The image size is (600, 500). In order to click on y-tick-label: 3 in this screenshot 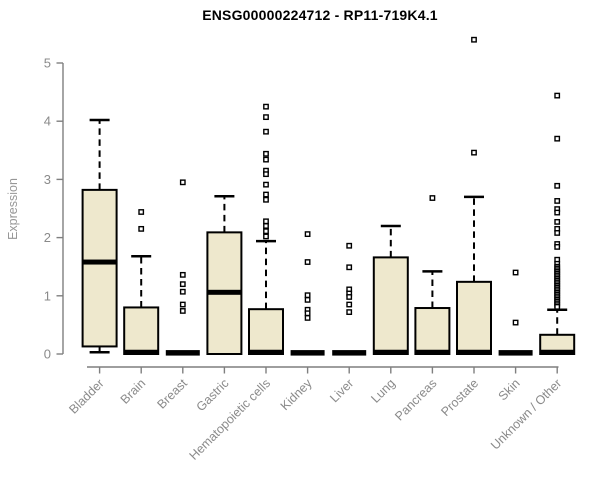, I will do `click(47, 179)`.